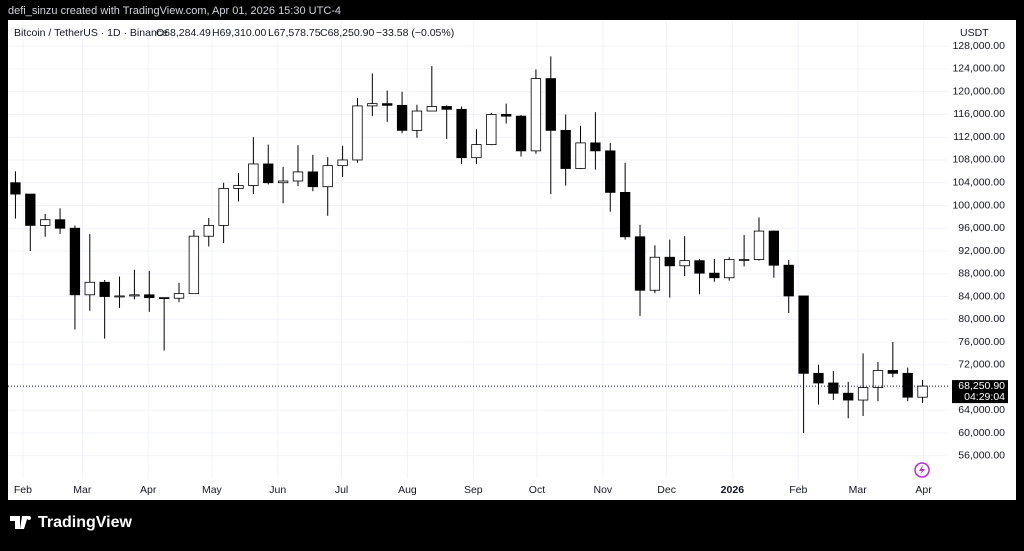  I want to click on y-tick-label: 112,000.00, so click(979, 137).